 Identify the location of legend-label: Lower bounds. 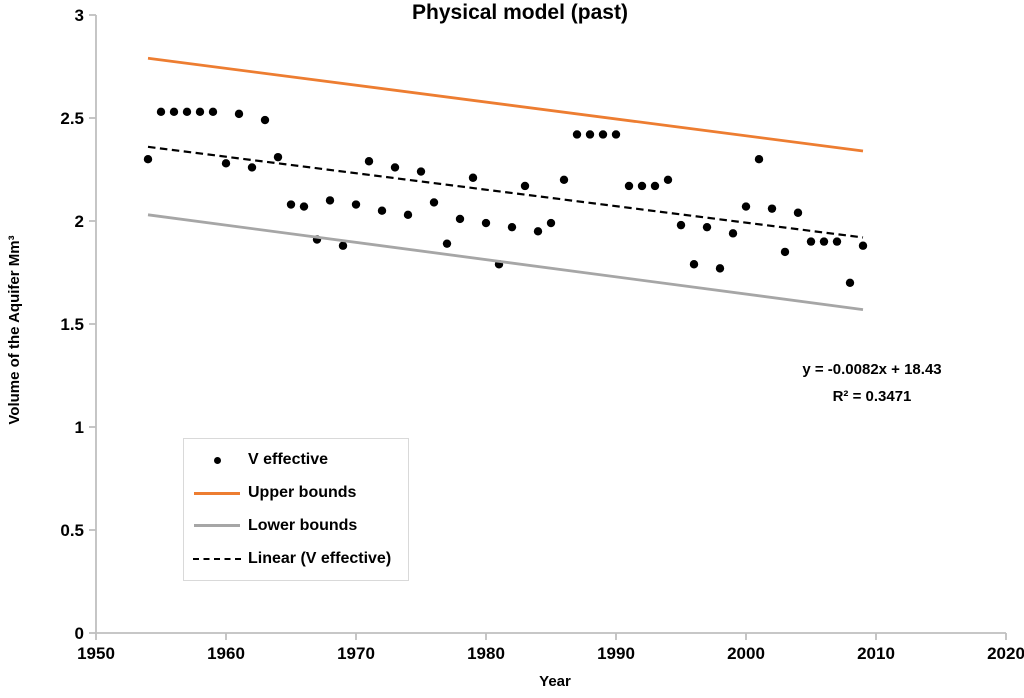
(303, 525).